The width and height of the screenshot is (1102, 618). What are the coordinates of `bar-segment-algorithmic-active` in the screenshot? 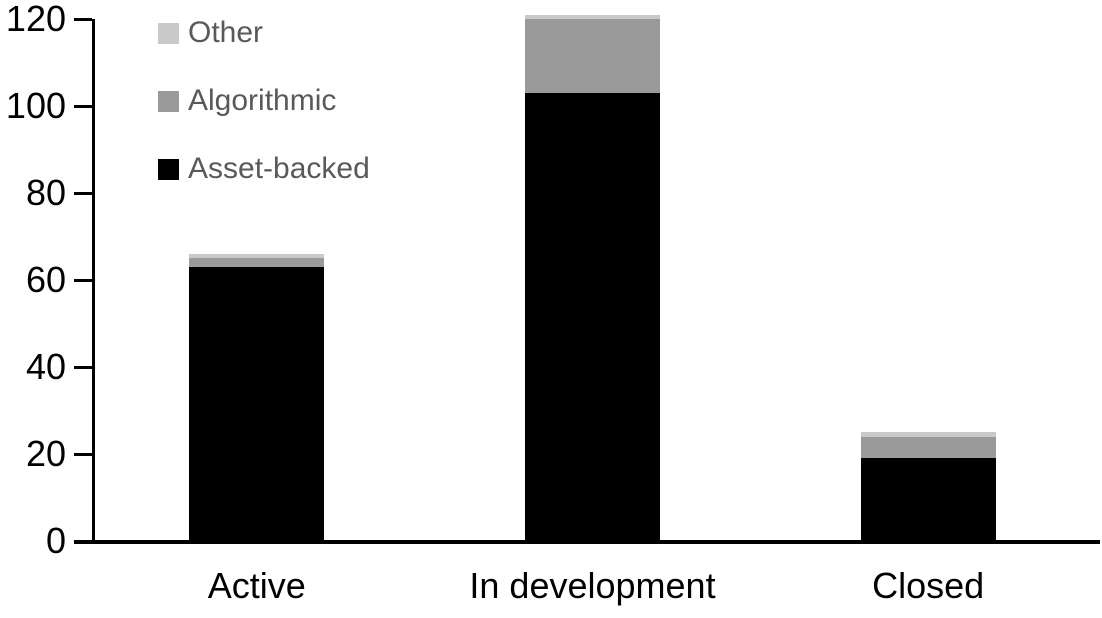 It's located at (257, 262).